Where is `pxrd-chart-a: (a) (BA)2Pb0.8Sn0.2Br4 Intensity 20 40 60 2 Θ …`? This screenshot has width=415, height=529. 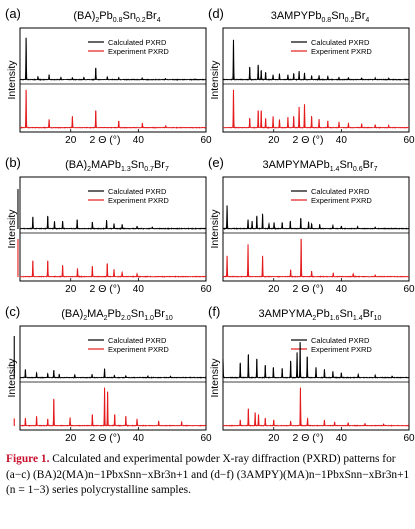 pxrd-chart-a: (a) (BA)2Pb0.8Sn0.2Br4 Intensity 20 40 60 2 Θ … is located at coordinates (108, 76).